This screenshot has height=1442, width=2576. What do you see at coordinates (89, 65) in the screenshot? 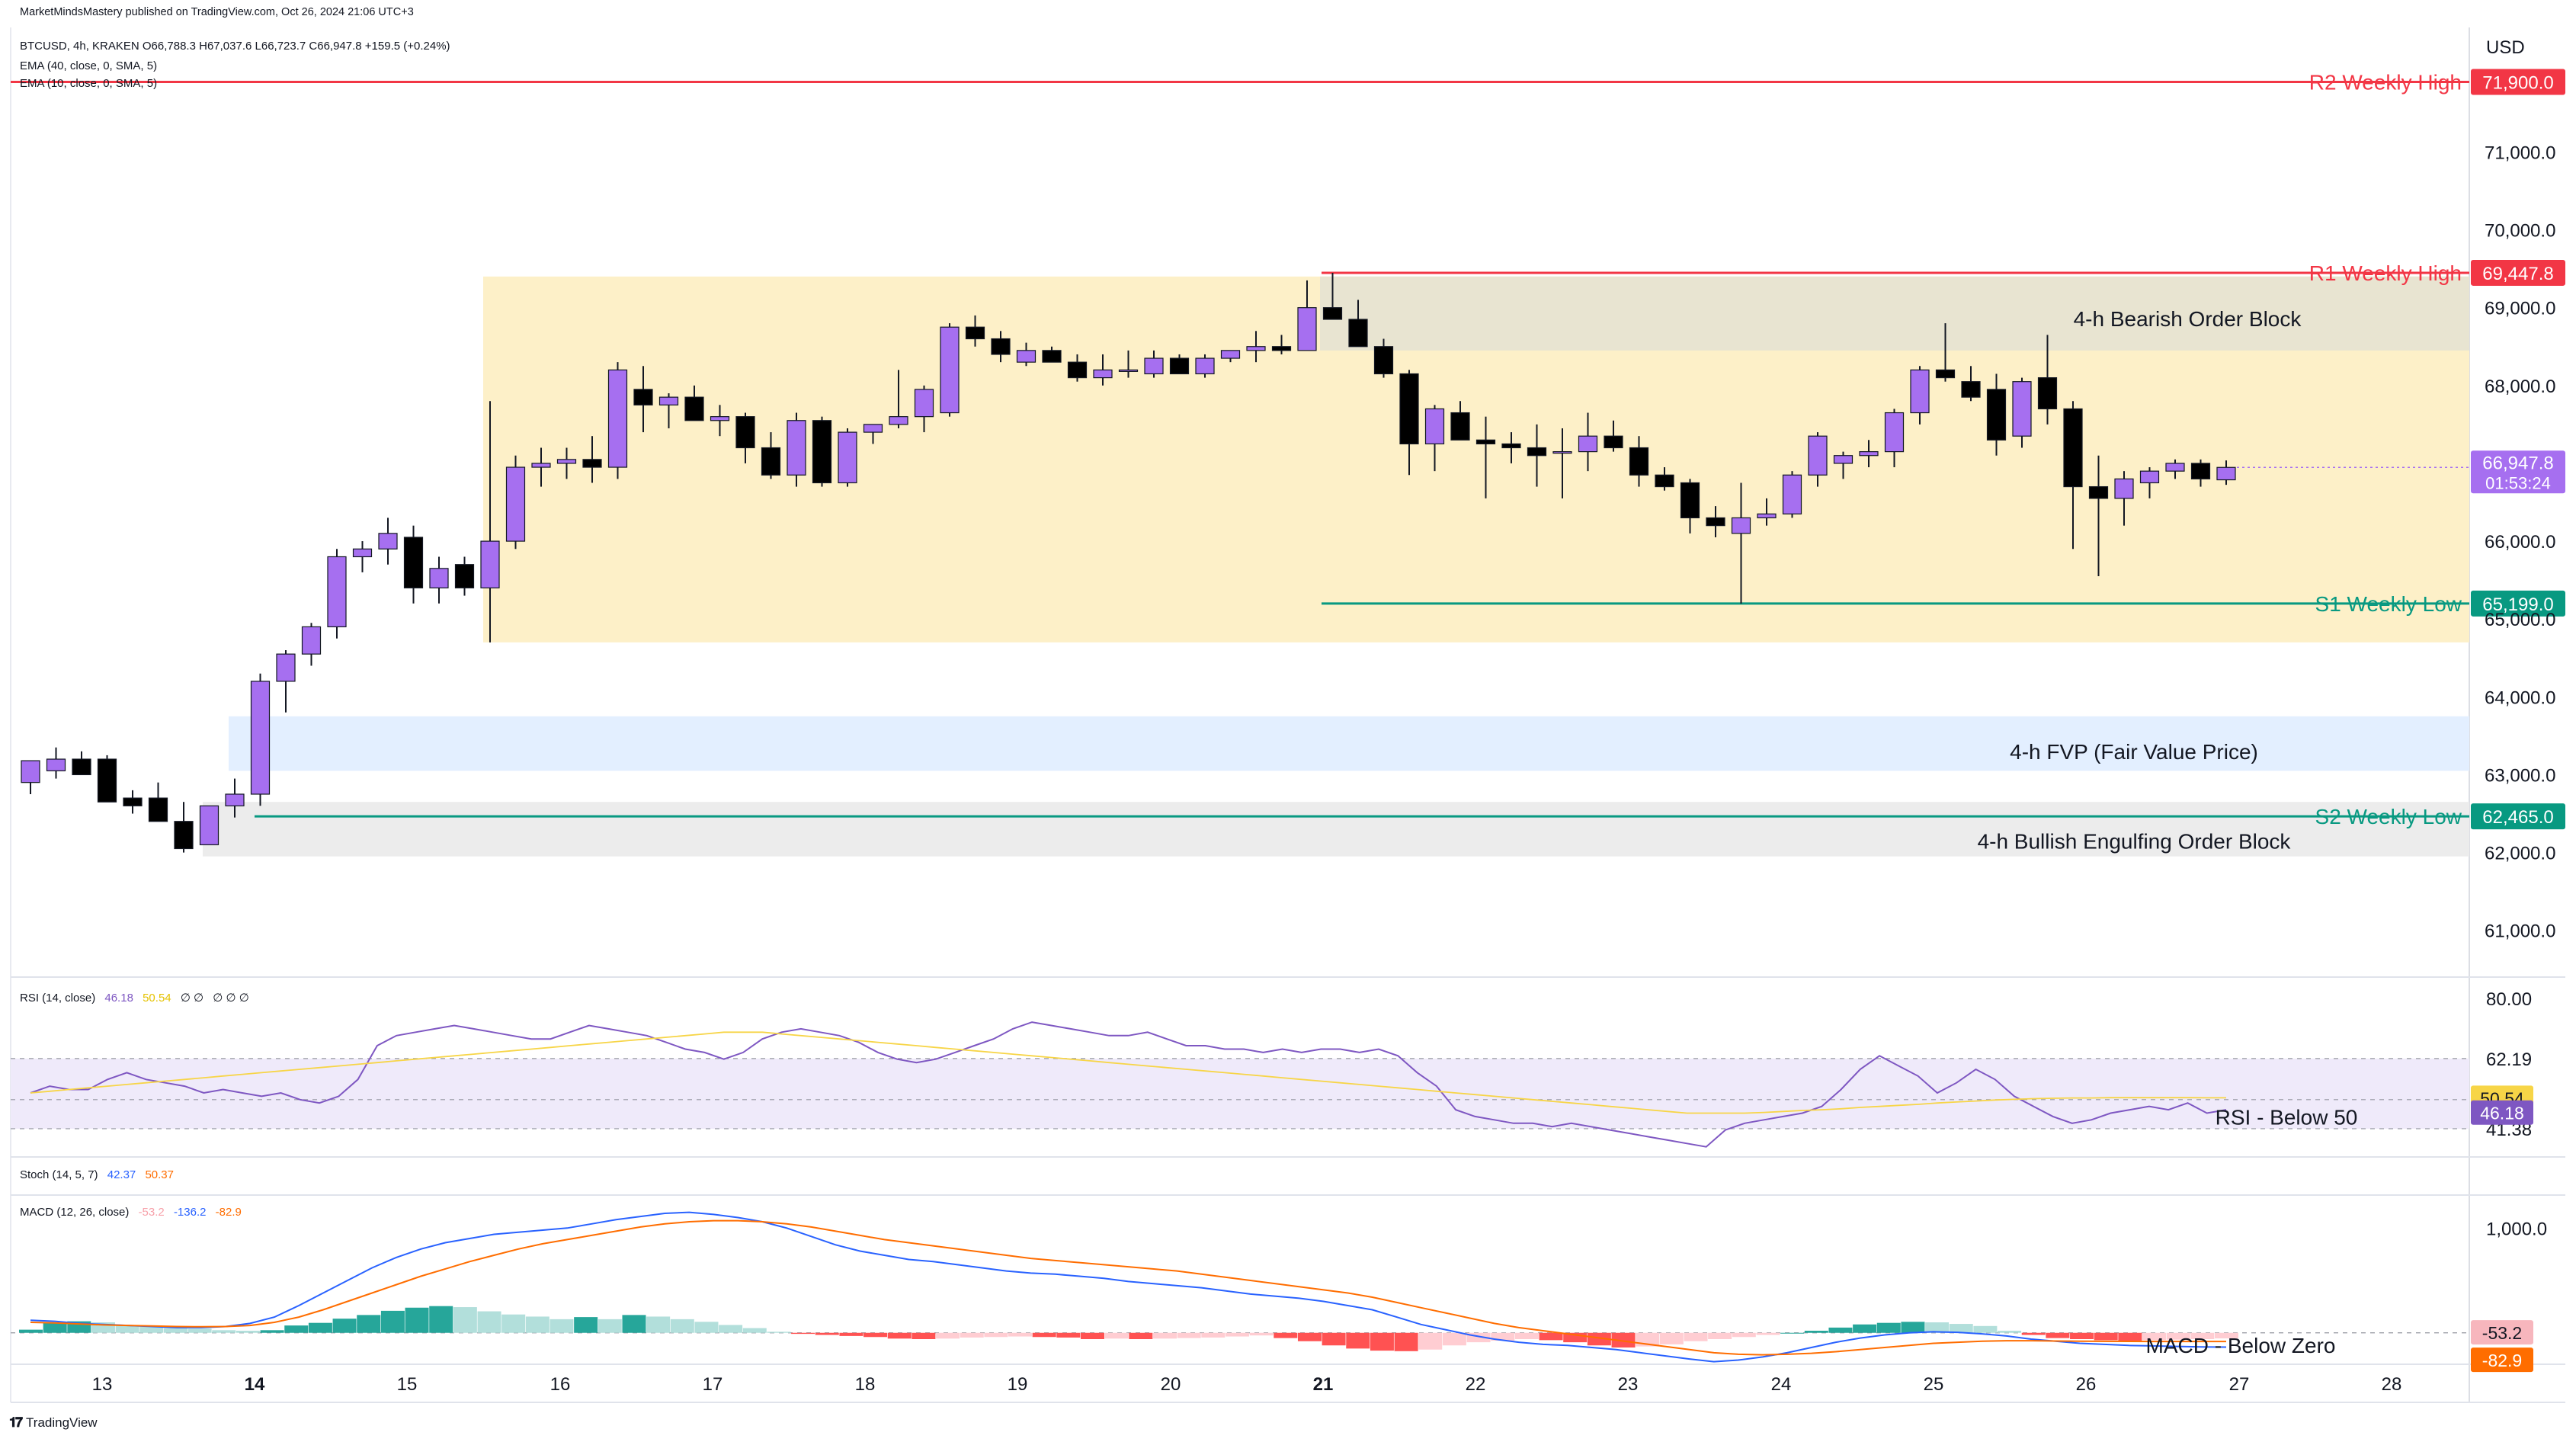
I see `ema-40-legend: EMA (40, close, 0, SMA, 5)` at bounding box center [89, 65].